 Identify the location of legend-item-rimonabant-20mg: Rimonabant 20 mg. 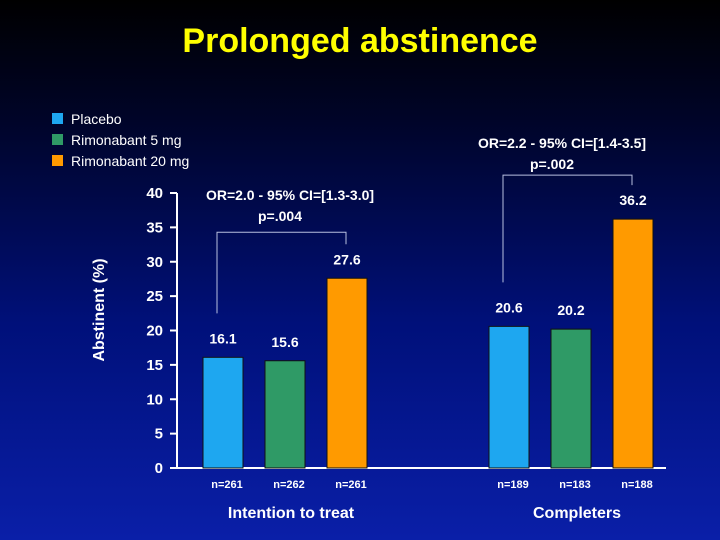
(120, 160).